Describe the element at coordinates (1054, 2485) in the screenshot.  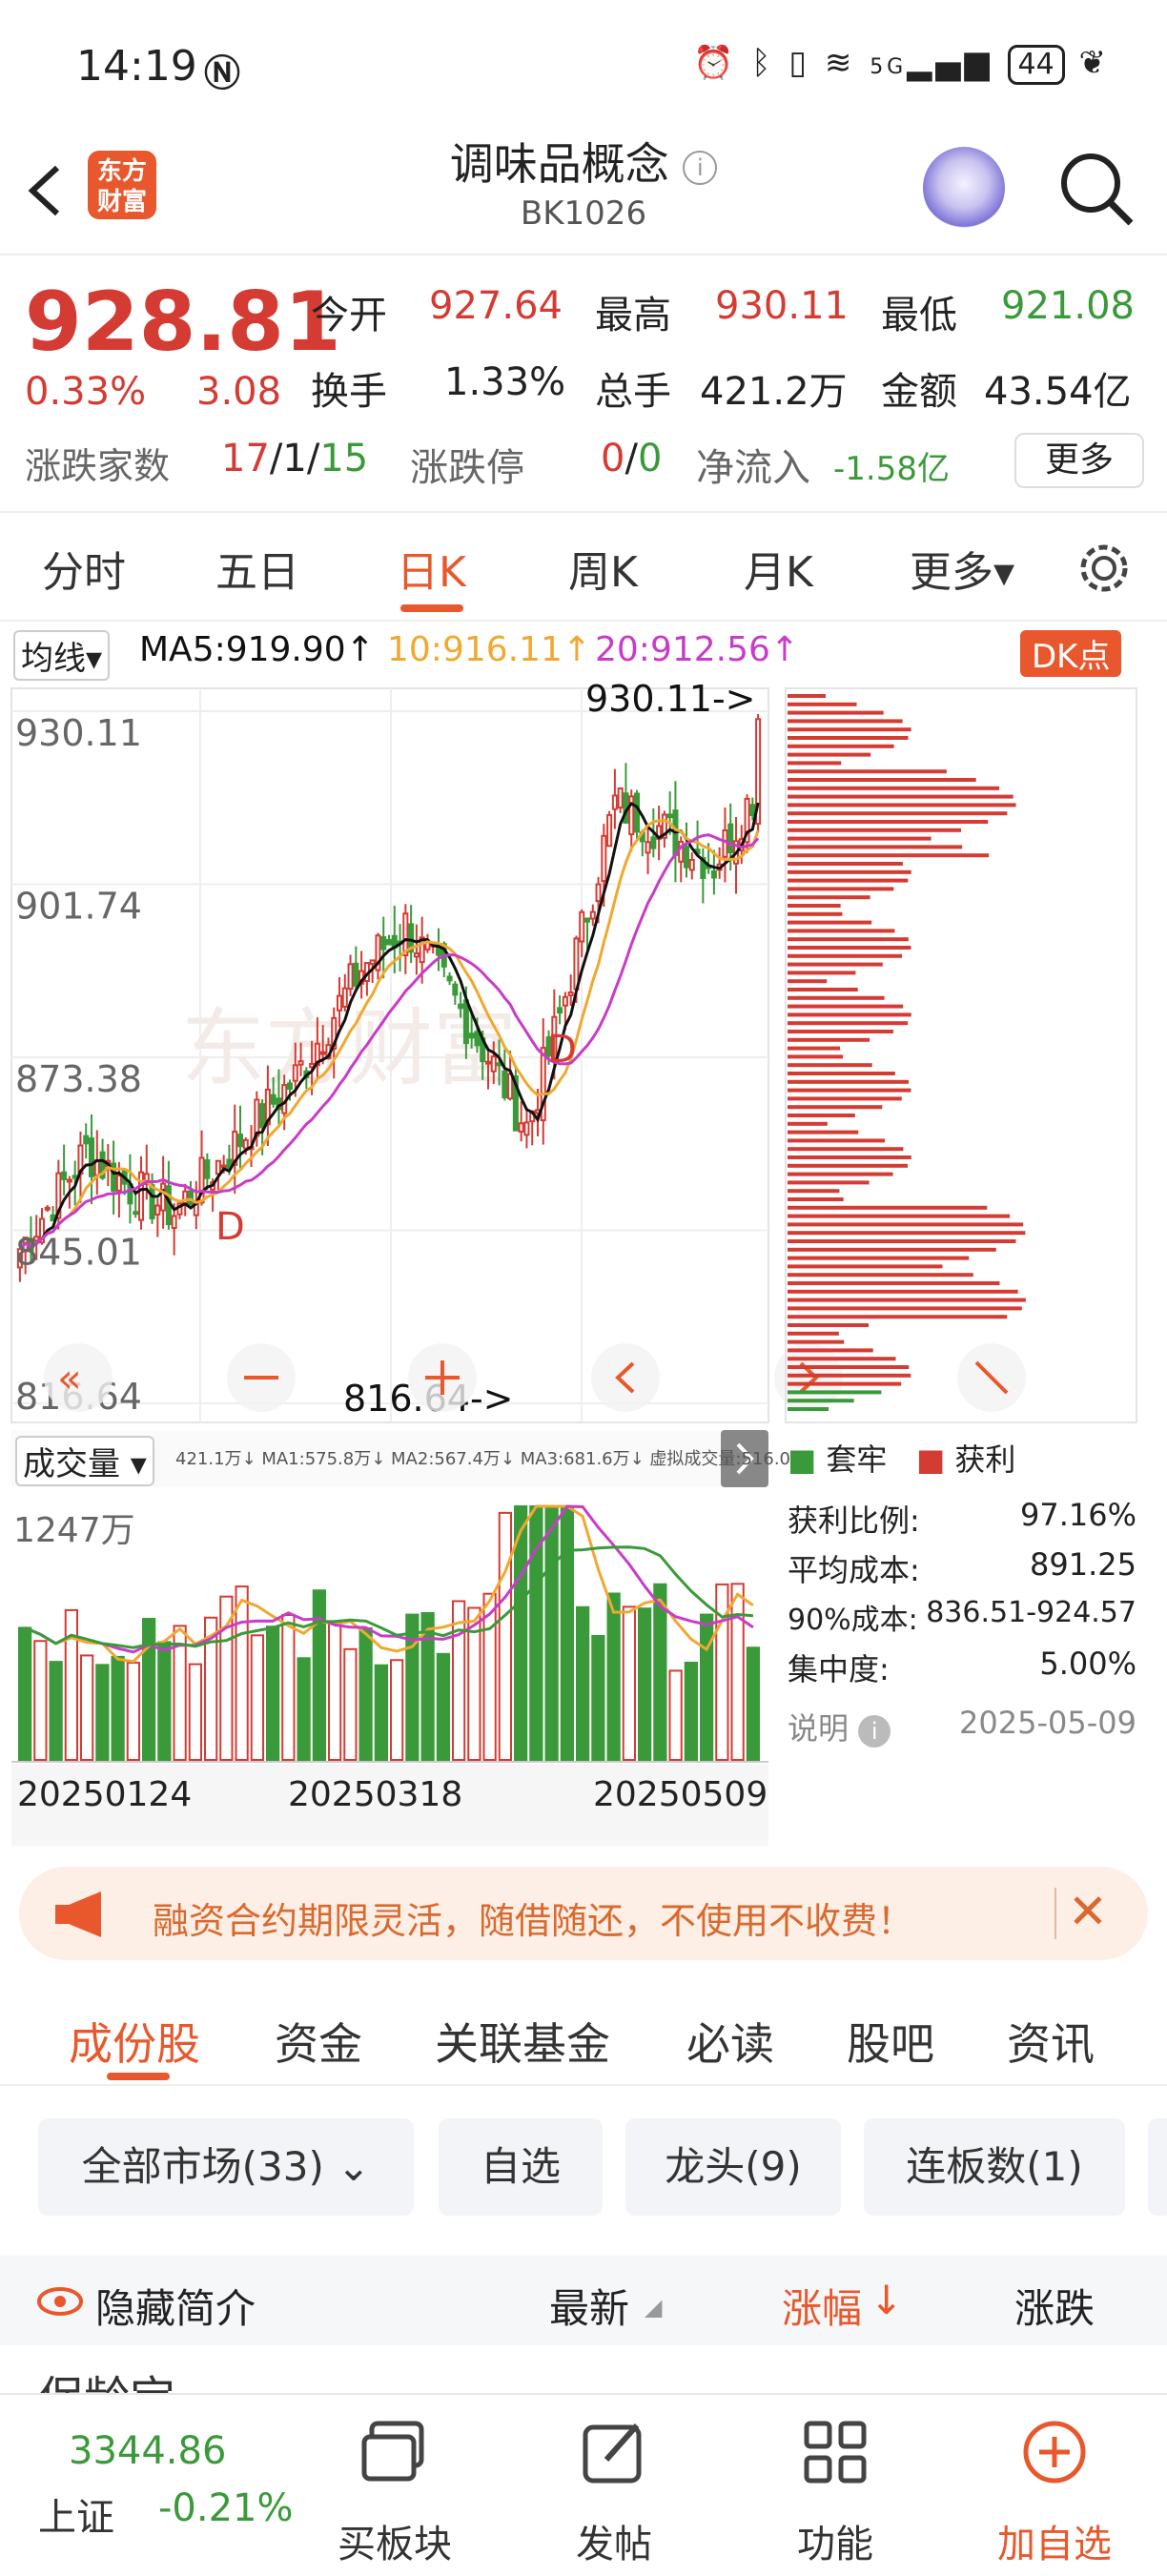
I see `nav-add-watchlist: 加自选` at that location.